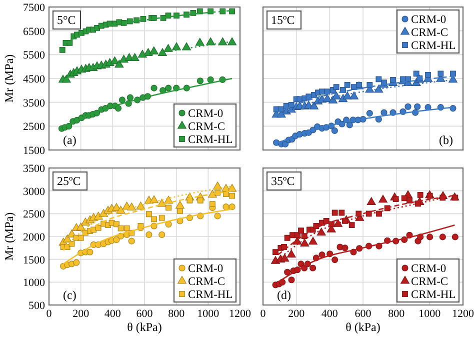  I want to click on annotation: (d), so click(284, 295).